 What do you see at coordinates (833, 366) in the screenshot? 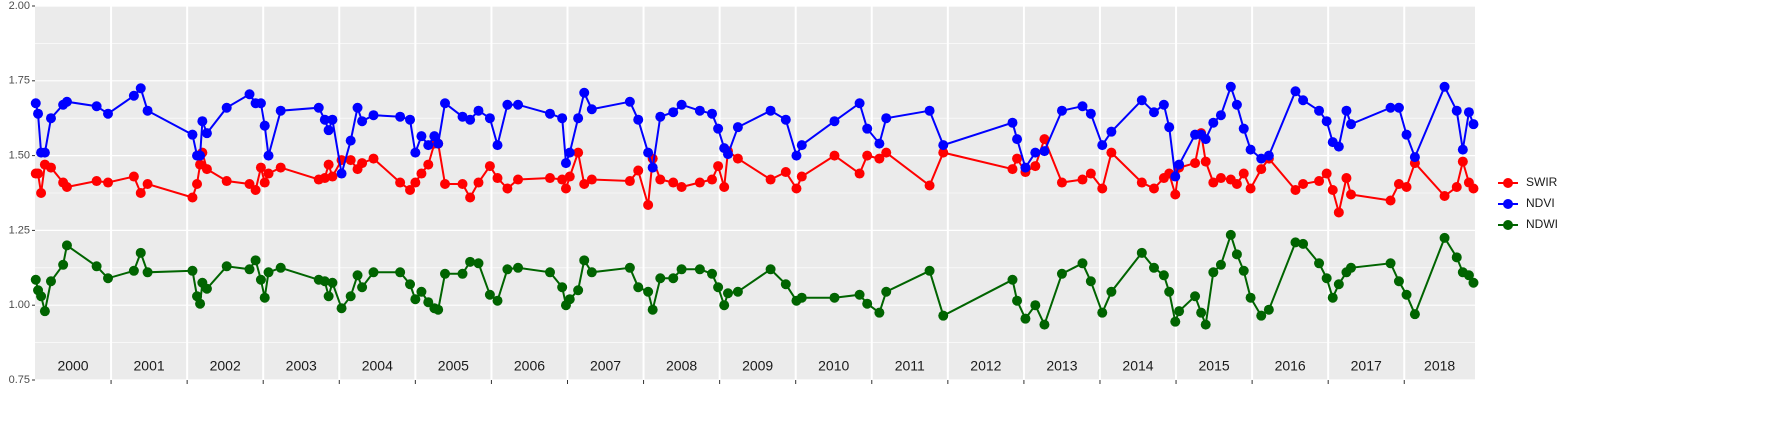
I see `year-label: 2010` at bounding box center [833, 366].